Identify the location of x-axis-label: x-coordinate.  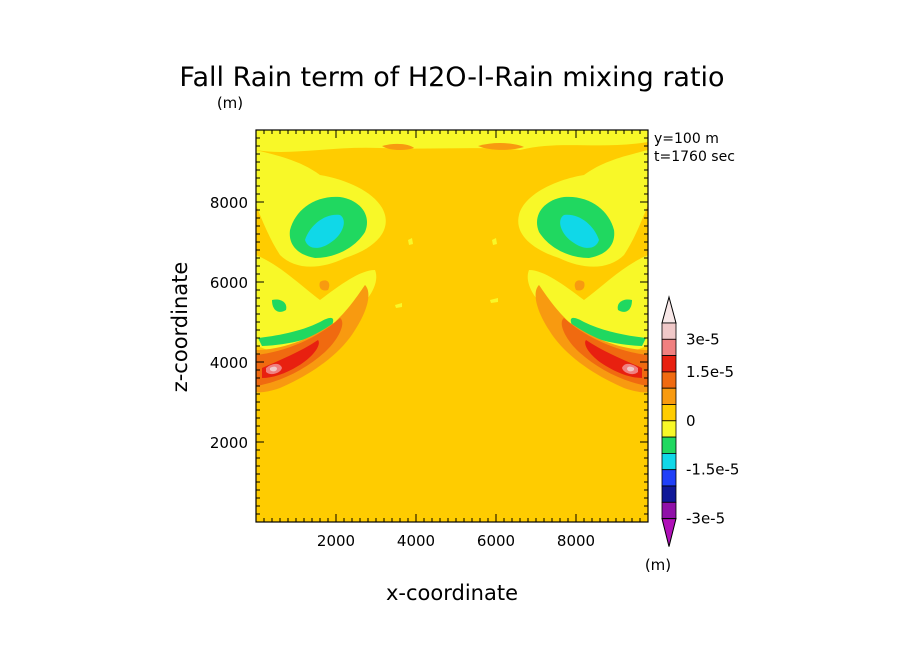
(452, 593).